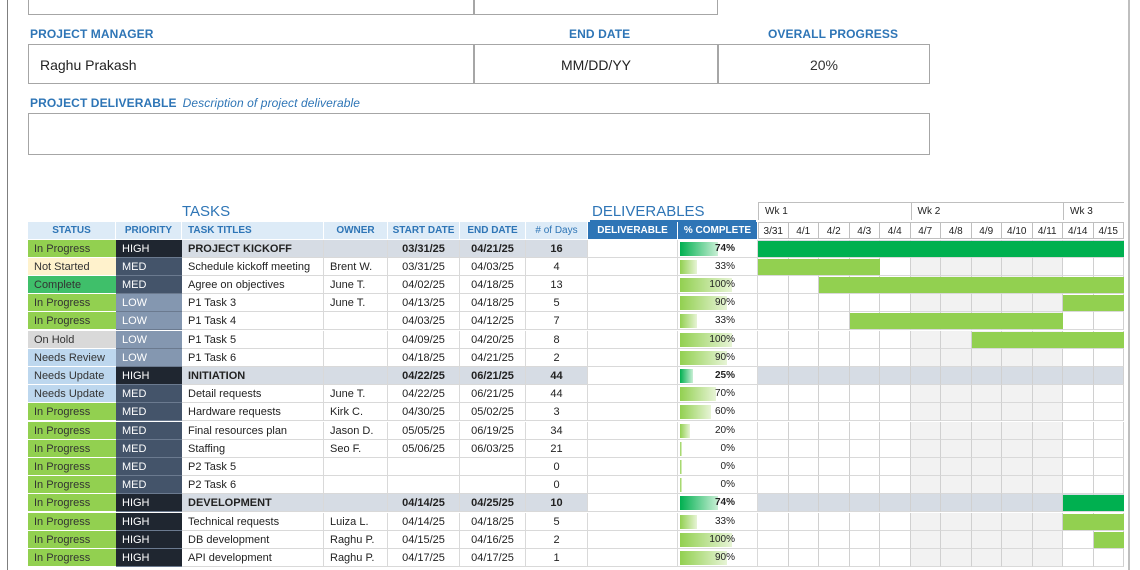 This screenshot has height=570, width=1140. I want to click on start-date-cell, so click(424, 467).